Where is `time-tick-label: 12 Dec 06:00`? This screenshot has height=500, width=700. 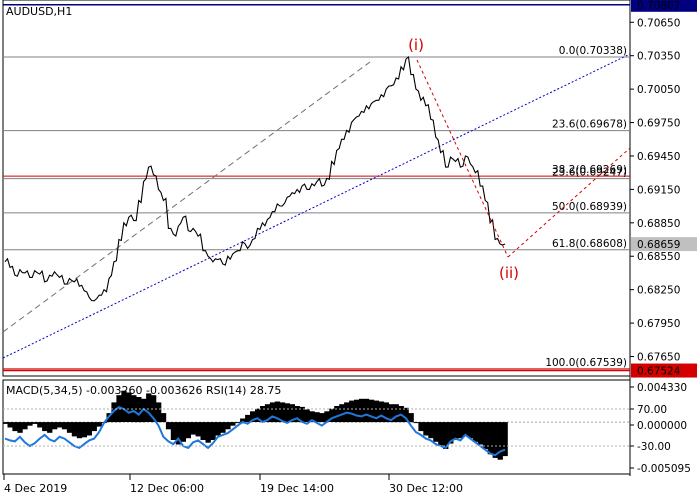
time-tick-label: 12 Dec 06:00 is located at coordinates (167, 488).